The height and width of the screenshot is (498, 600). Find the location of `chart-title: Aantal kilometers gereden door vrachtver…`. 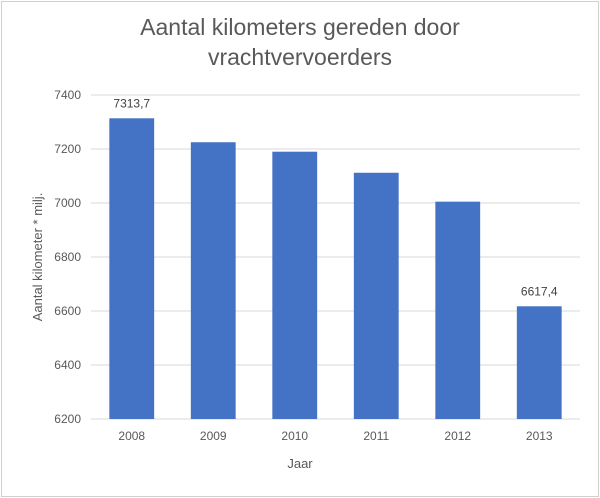

chart-title: Aantal kilometers gereden door vrachtver… is located at coordinates (300, 42).